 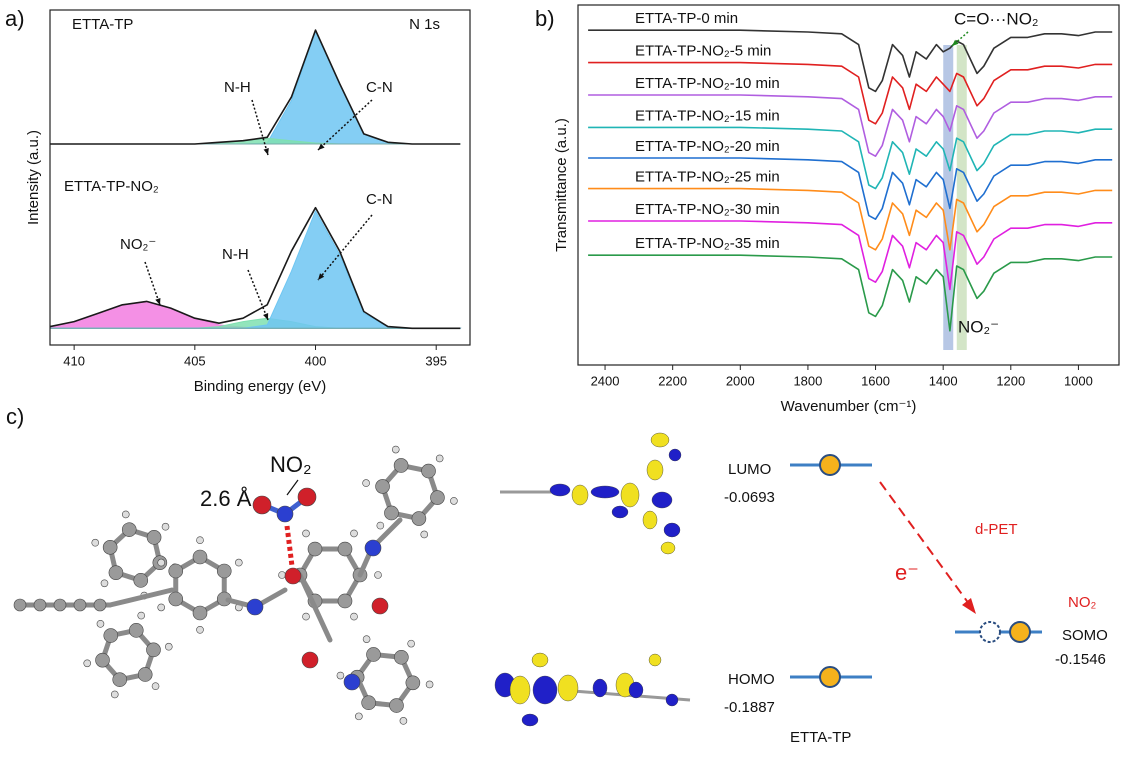 I want to click on x-tick-label: 1800, so click(x=807, y=380).